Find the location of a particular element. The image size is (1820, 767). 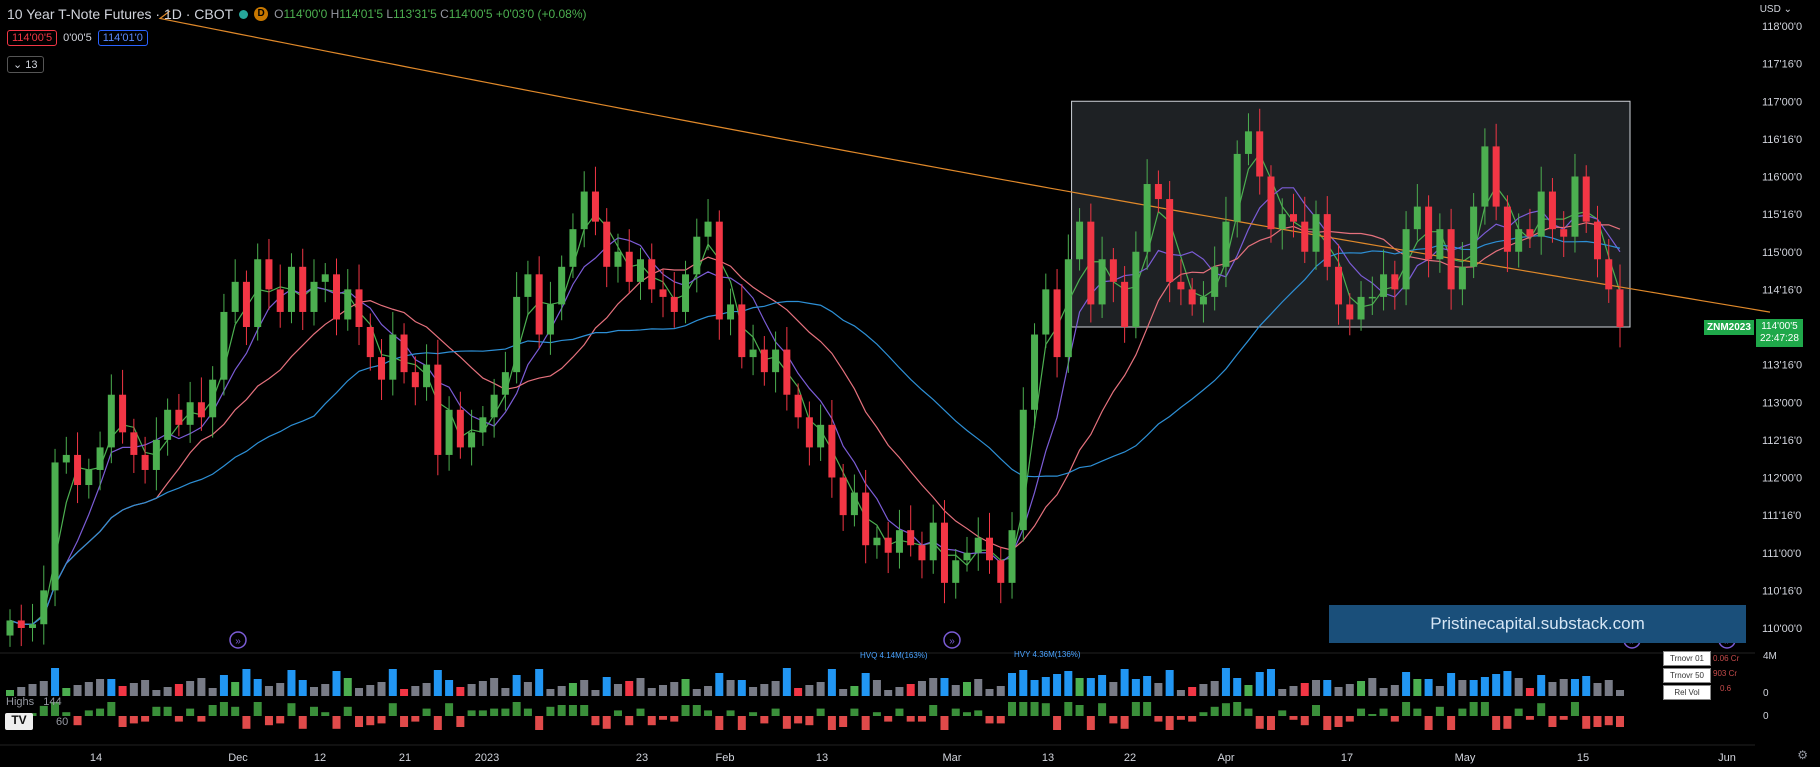

symbol-title: 10 Year T-Note Futures · 1D · CBOT is located at coordinates (120, 14).